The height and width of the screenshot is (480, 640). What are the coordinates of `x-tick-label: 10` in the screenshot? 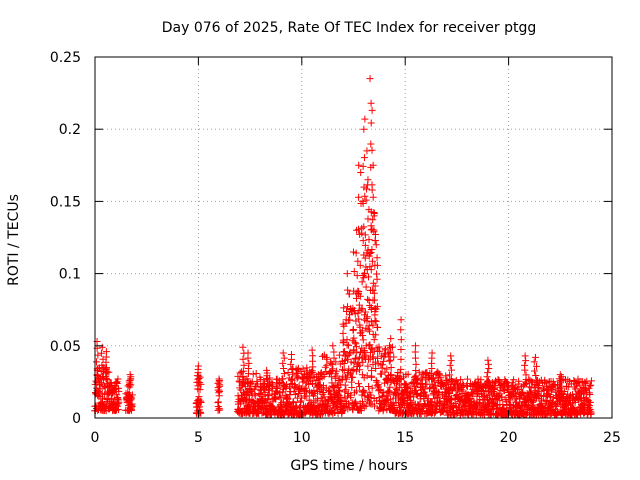 It's located at (302, 438).